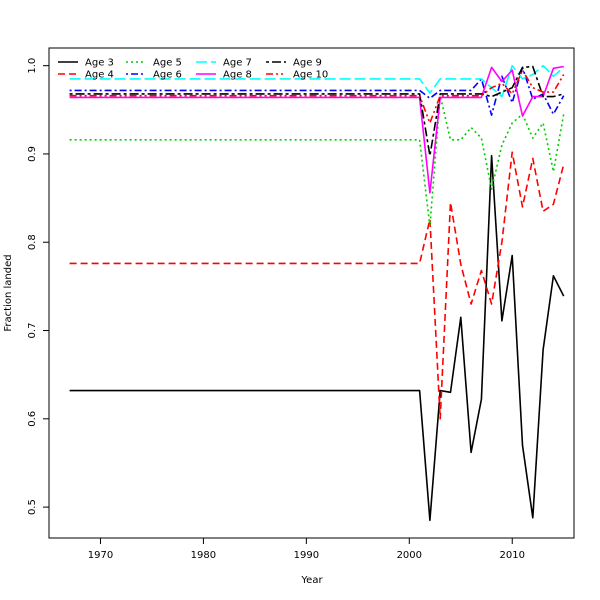  I want to click on legend-label-age-9: Age 9, so click(307, 63).